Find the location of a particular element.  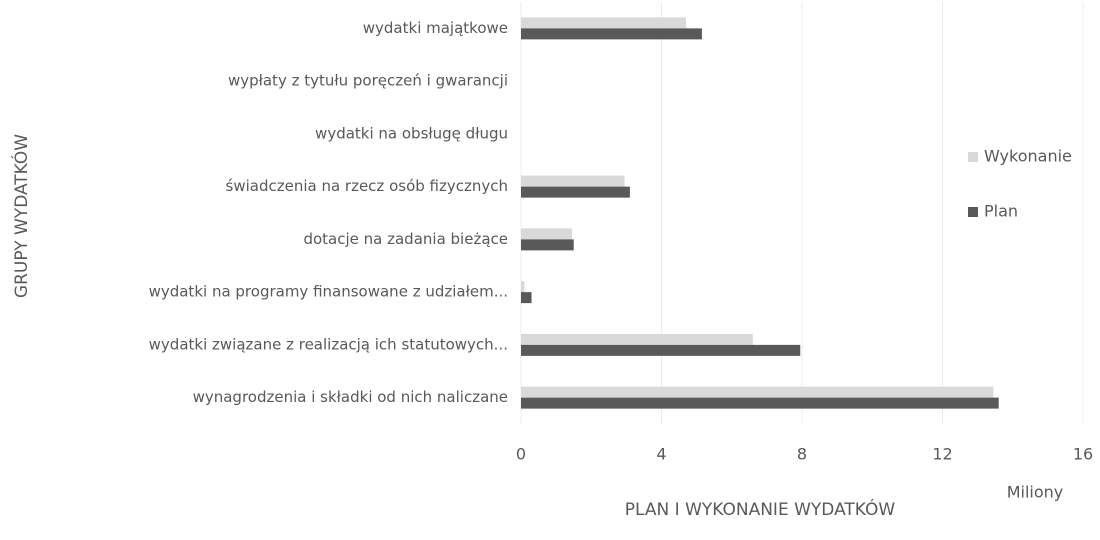

x-unit-label: Miliony is located at coordinates (1035, 492).